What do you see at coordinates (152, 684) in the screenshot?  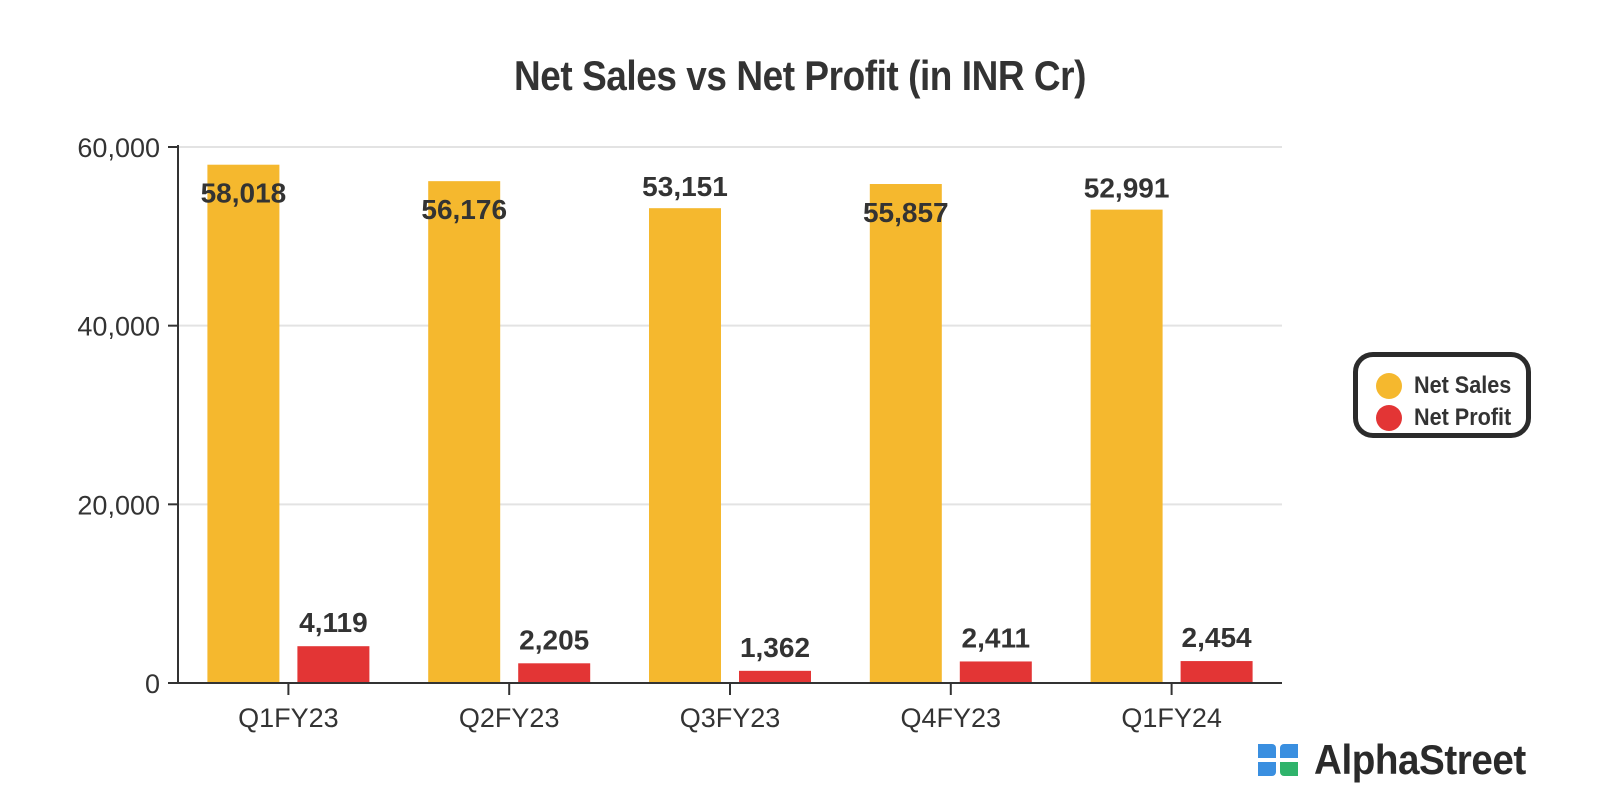 I see `y-tick-label: 0` at bounding box center [152, 684].